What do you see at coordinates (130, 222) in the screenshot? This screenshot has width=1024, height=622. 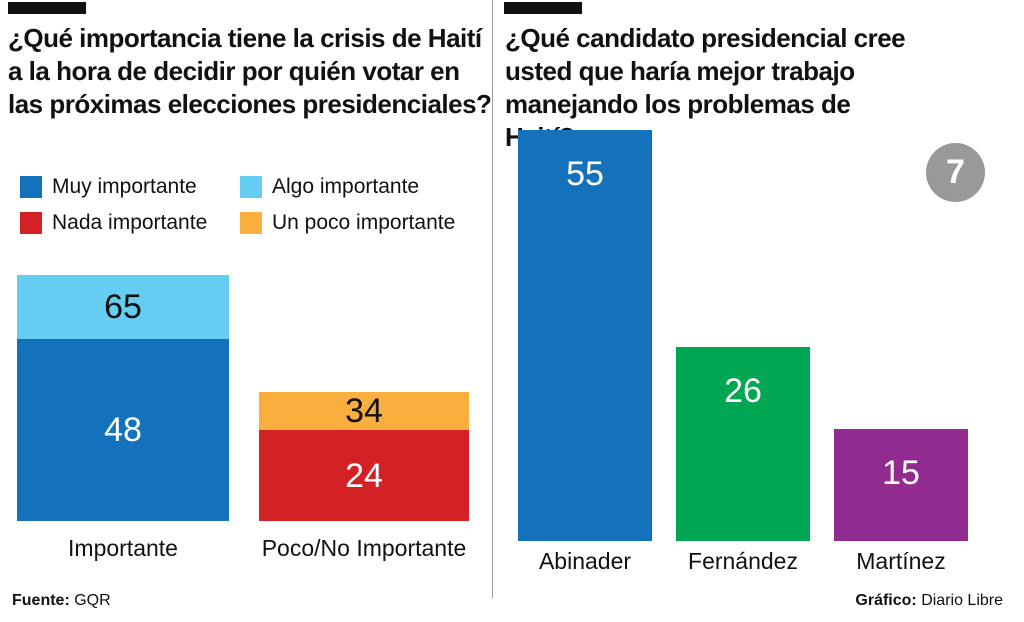 I see `legend-label: Nada importante` at bounding box center [130, 222].